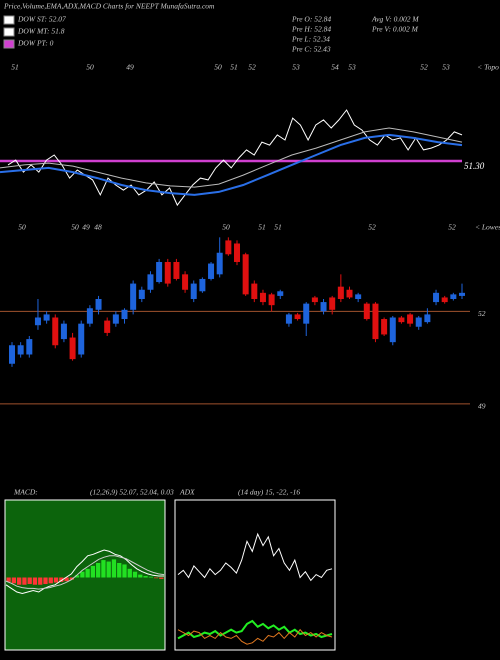 The width and height of the screenshot is (500, 660). Describe the element at coordinates (41, 19) in the screenshot. I see `legend-text: DOW ST: 52.07` at that location.